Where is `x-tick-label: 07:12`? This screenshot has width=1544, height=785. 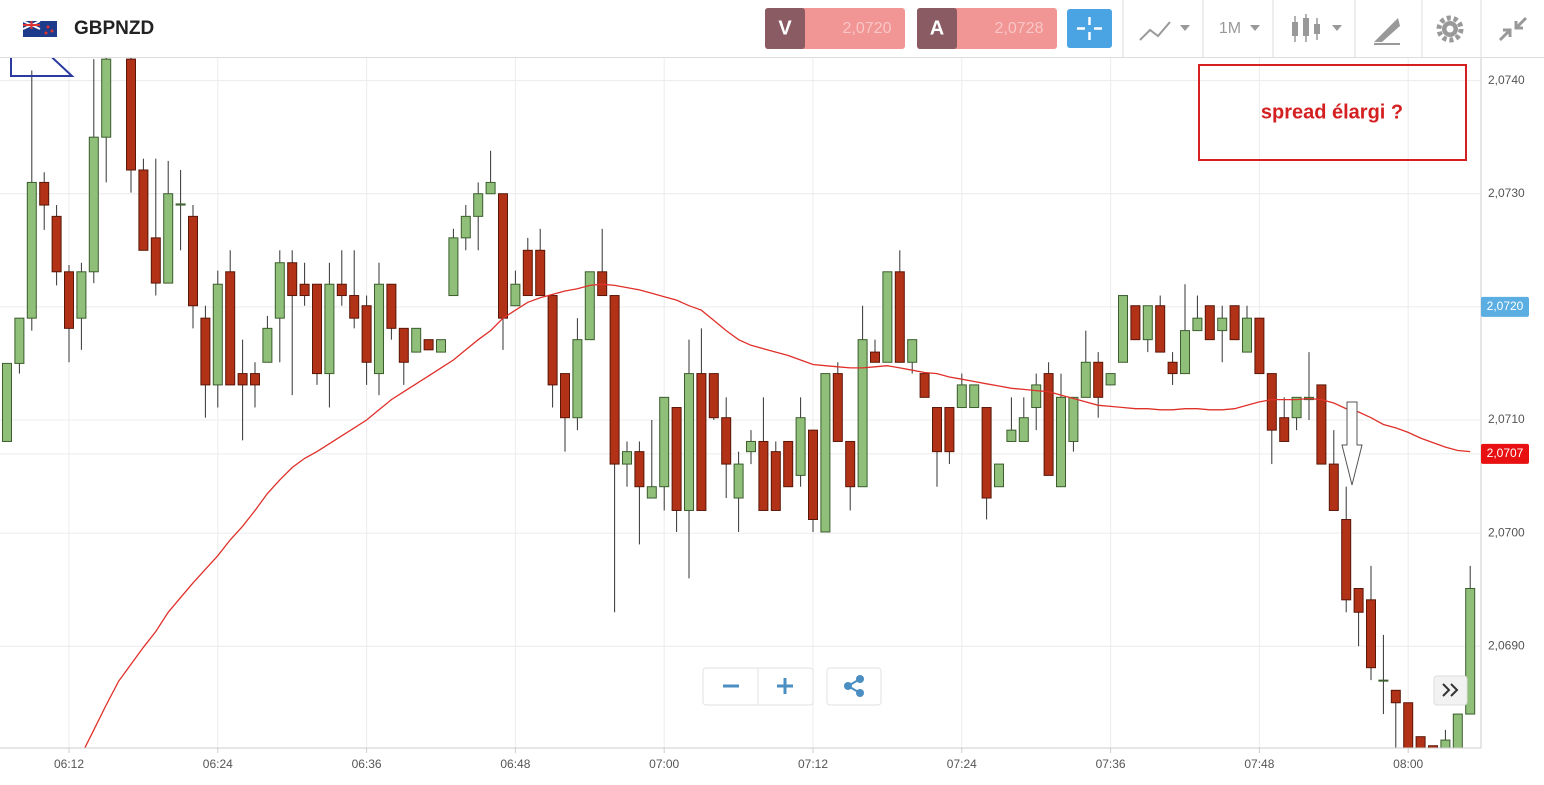
x-tick-label: 07:12 is located at coordinates (813, 764).